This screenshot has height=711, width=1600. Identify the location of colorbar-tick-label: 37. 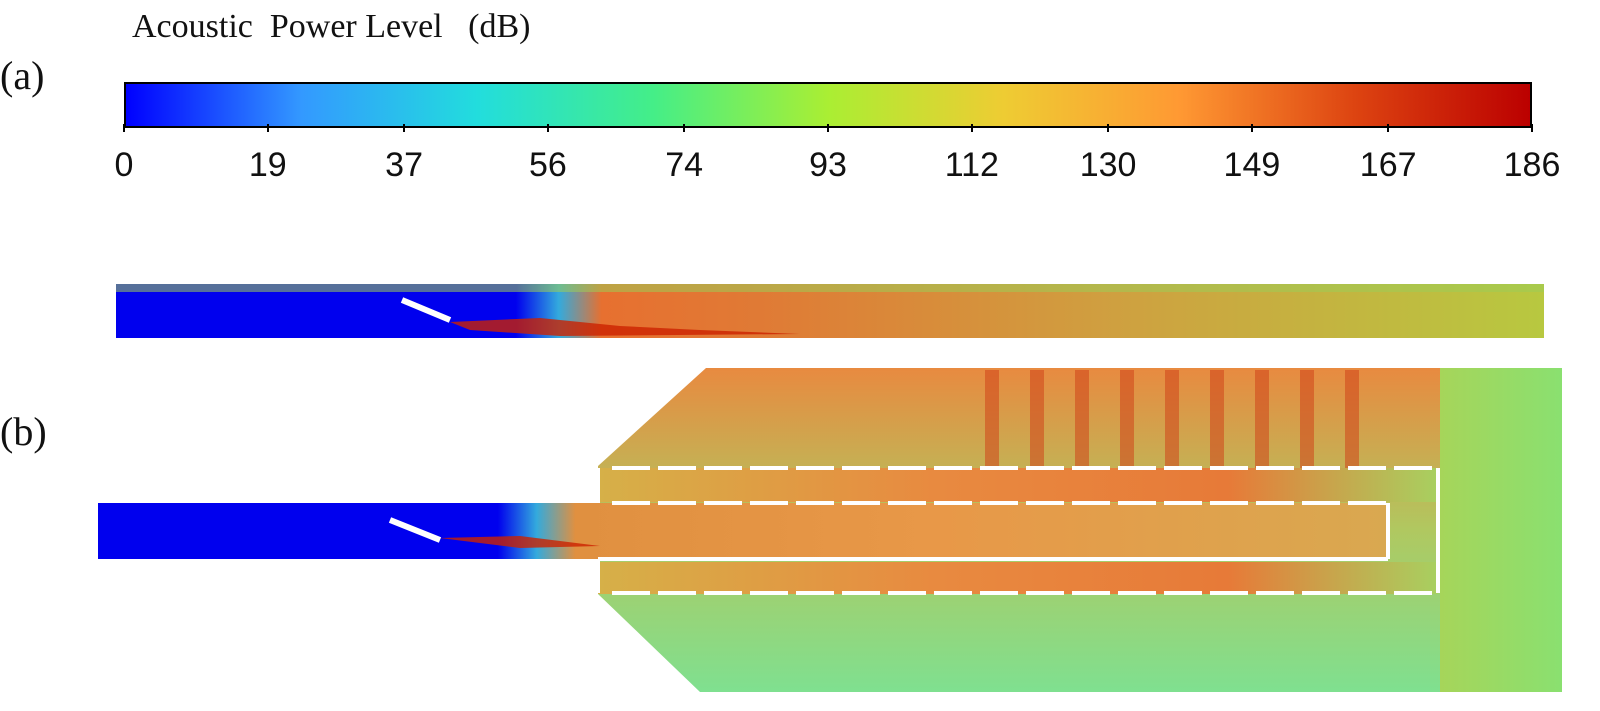
(404, 165).